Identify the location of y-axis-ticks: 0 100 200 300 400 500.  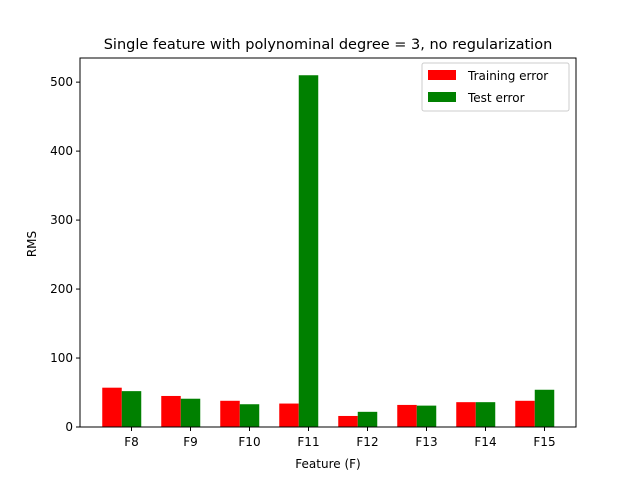
(65, 254).